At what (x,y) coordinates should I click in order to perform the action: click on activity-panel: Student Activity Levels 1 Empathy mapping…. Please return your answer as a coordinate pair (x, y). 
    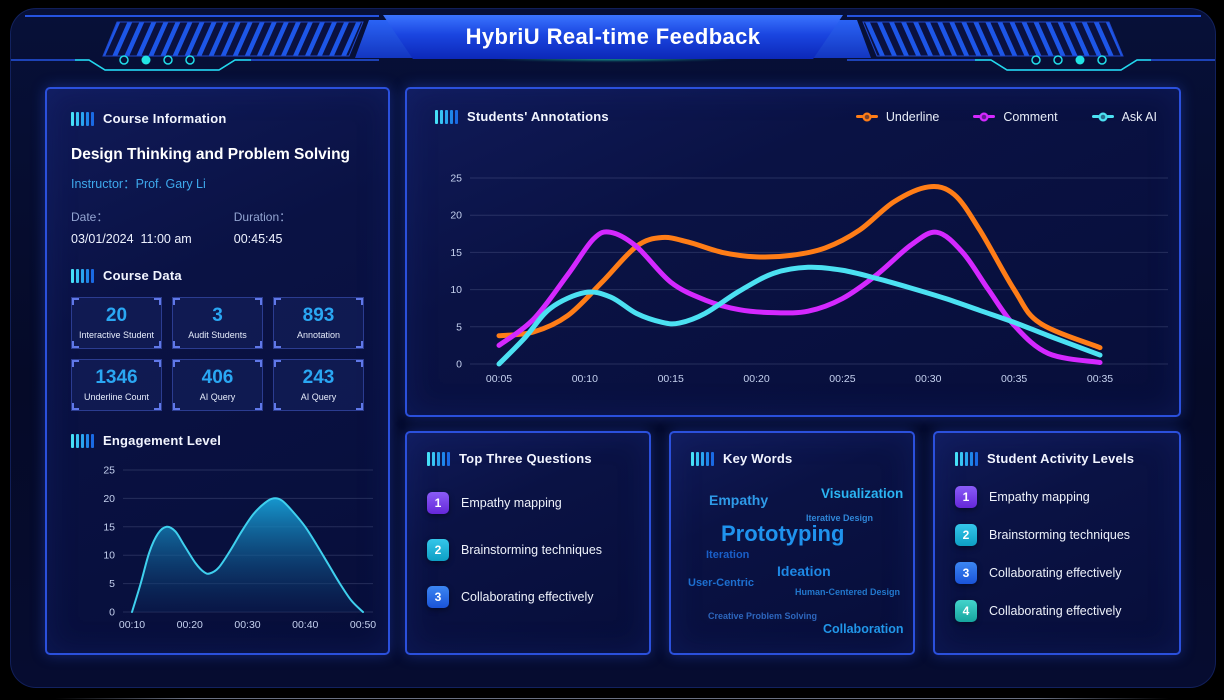
    Looking at the image, I should click on (1057, 543).